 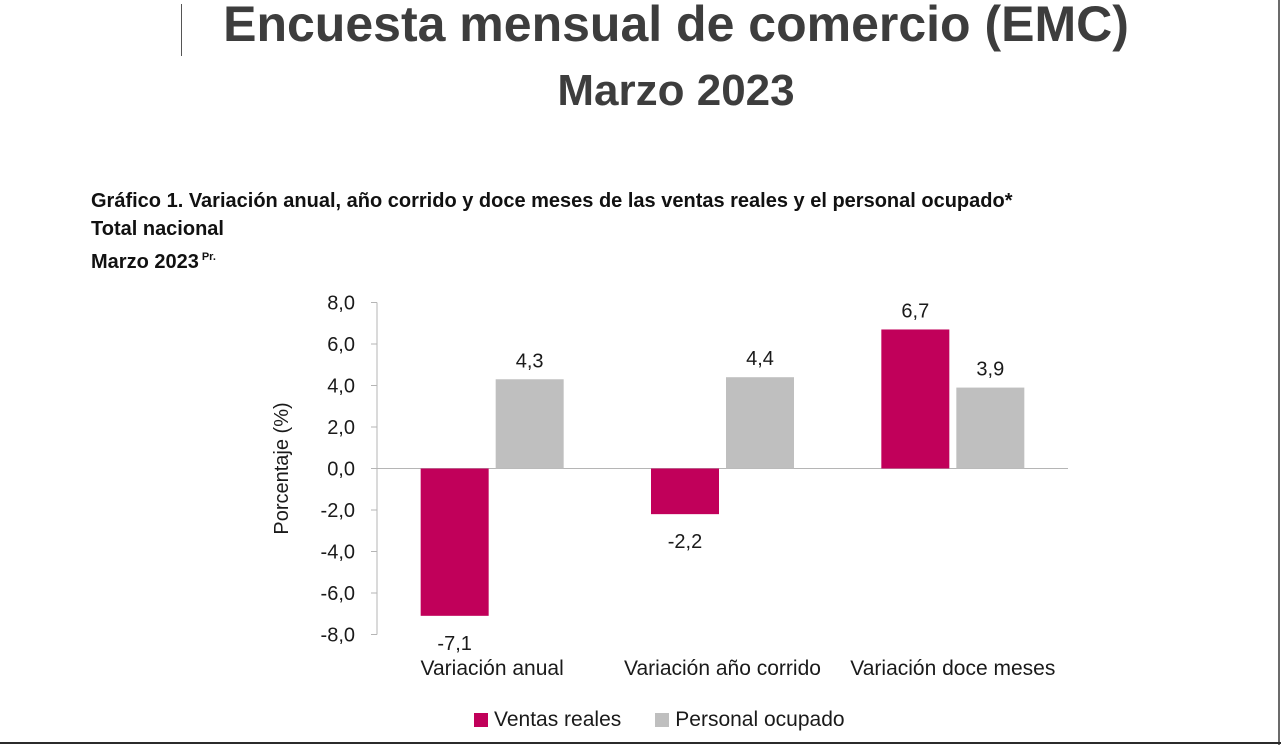 I want to click on x-category-label: Variación anual, so click(x=492, y=668).